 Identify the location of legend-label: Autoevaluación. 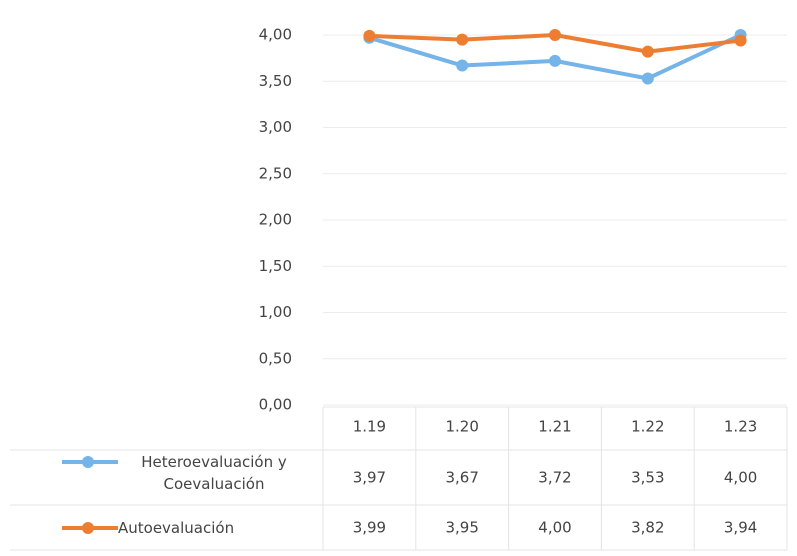
(176, 528).